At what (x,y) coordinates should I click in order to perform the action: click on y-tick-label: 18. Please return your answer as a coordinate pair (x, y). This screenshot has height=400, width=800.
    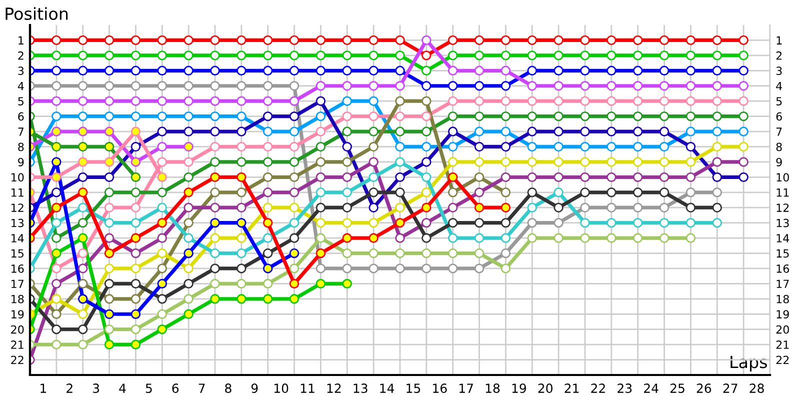
    Looking at the image, I should click on (18, 299).